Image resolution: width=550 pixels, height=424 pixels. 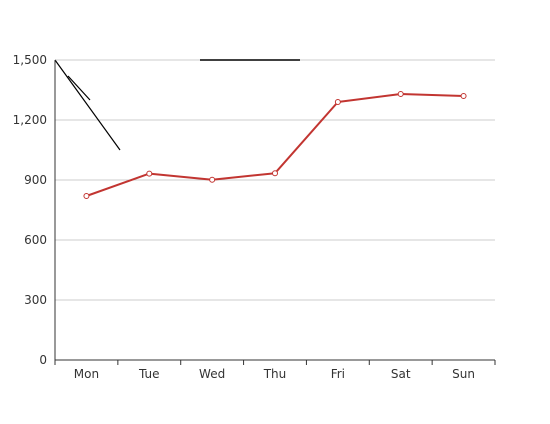 I want to click on y-tick-label: 300, so click(x=35, y=300).